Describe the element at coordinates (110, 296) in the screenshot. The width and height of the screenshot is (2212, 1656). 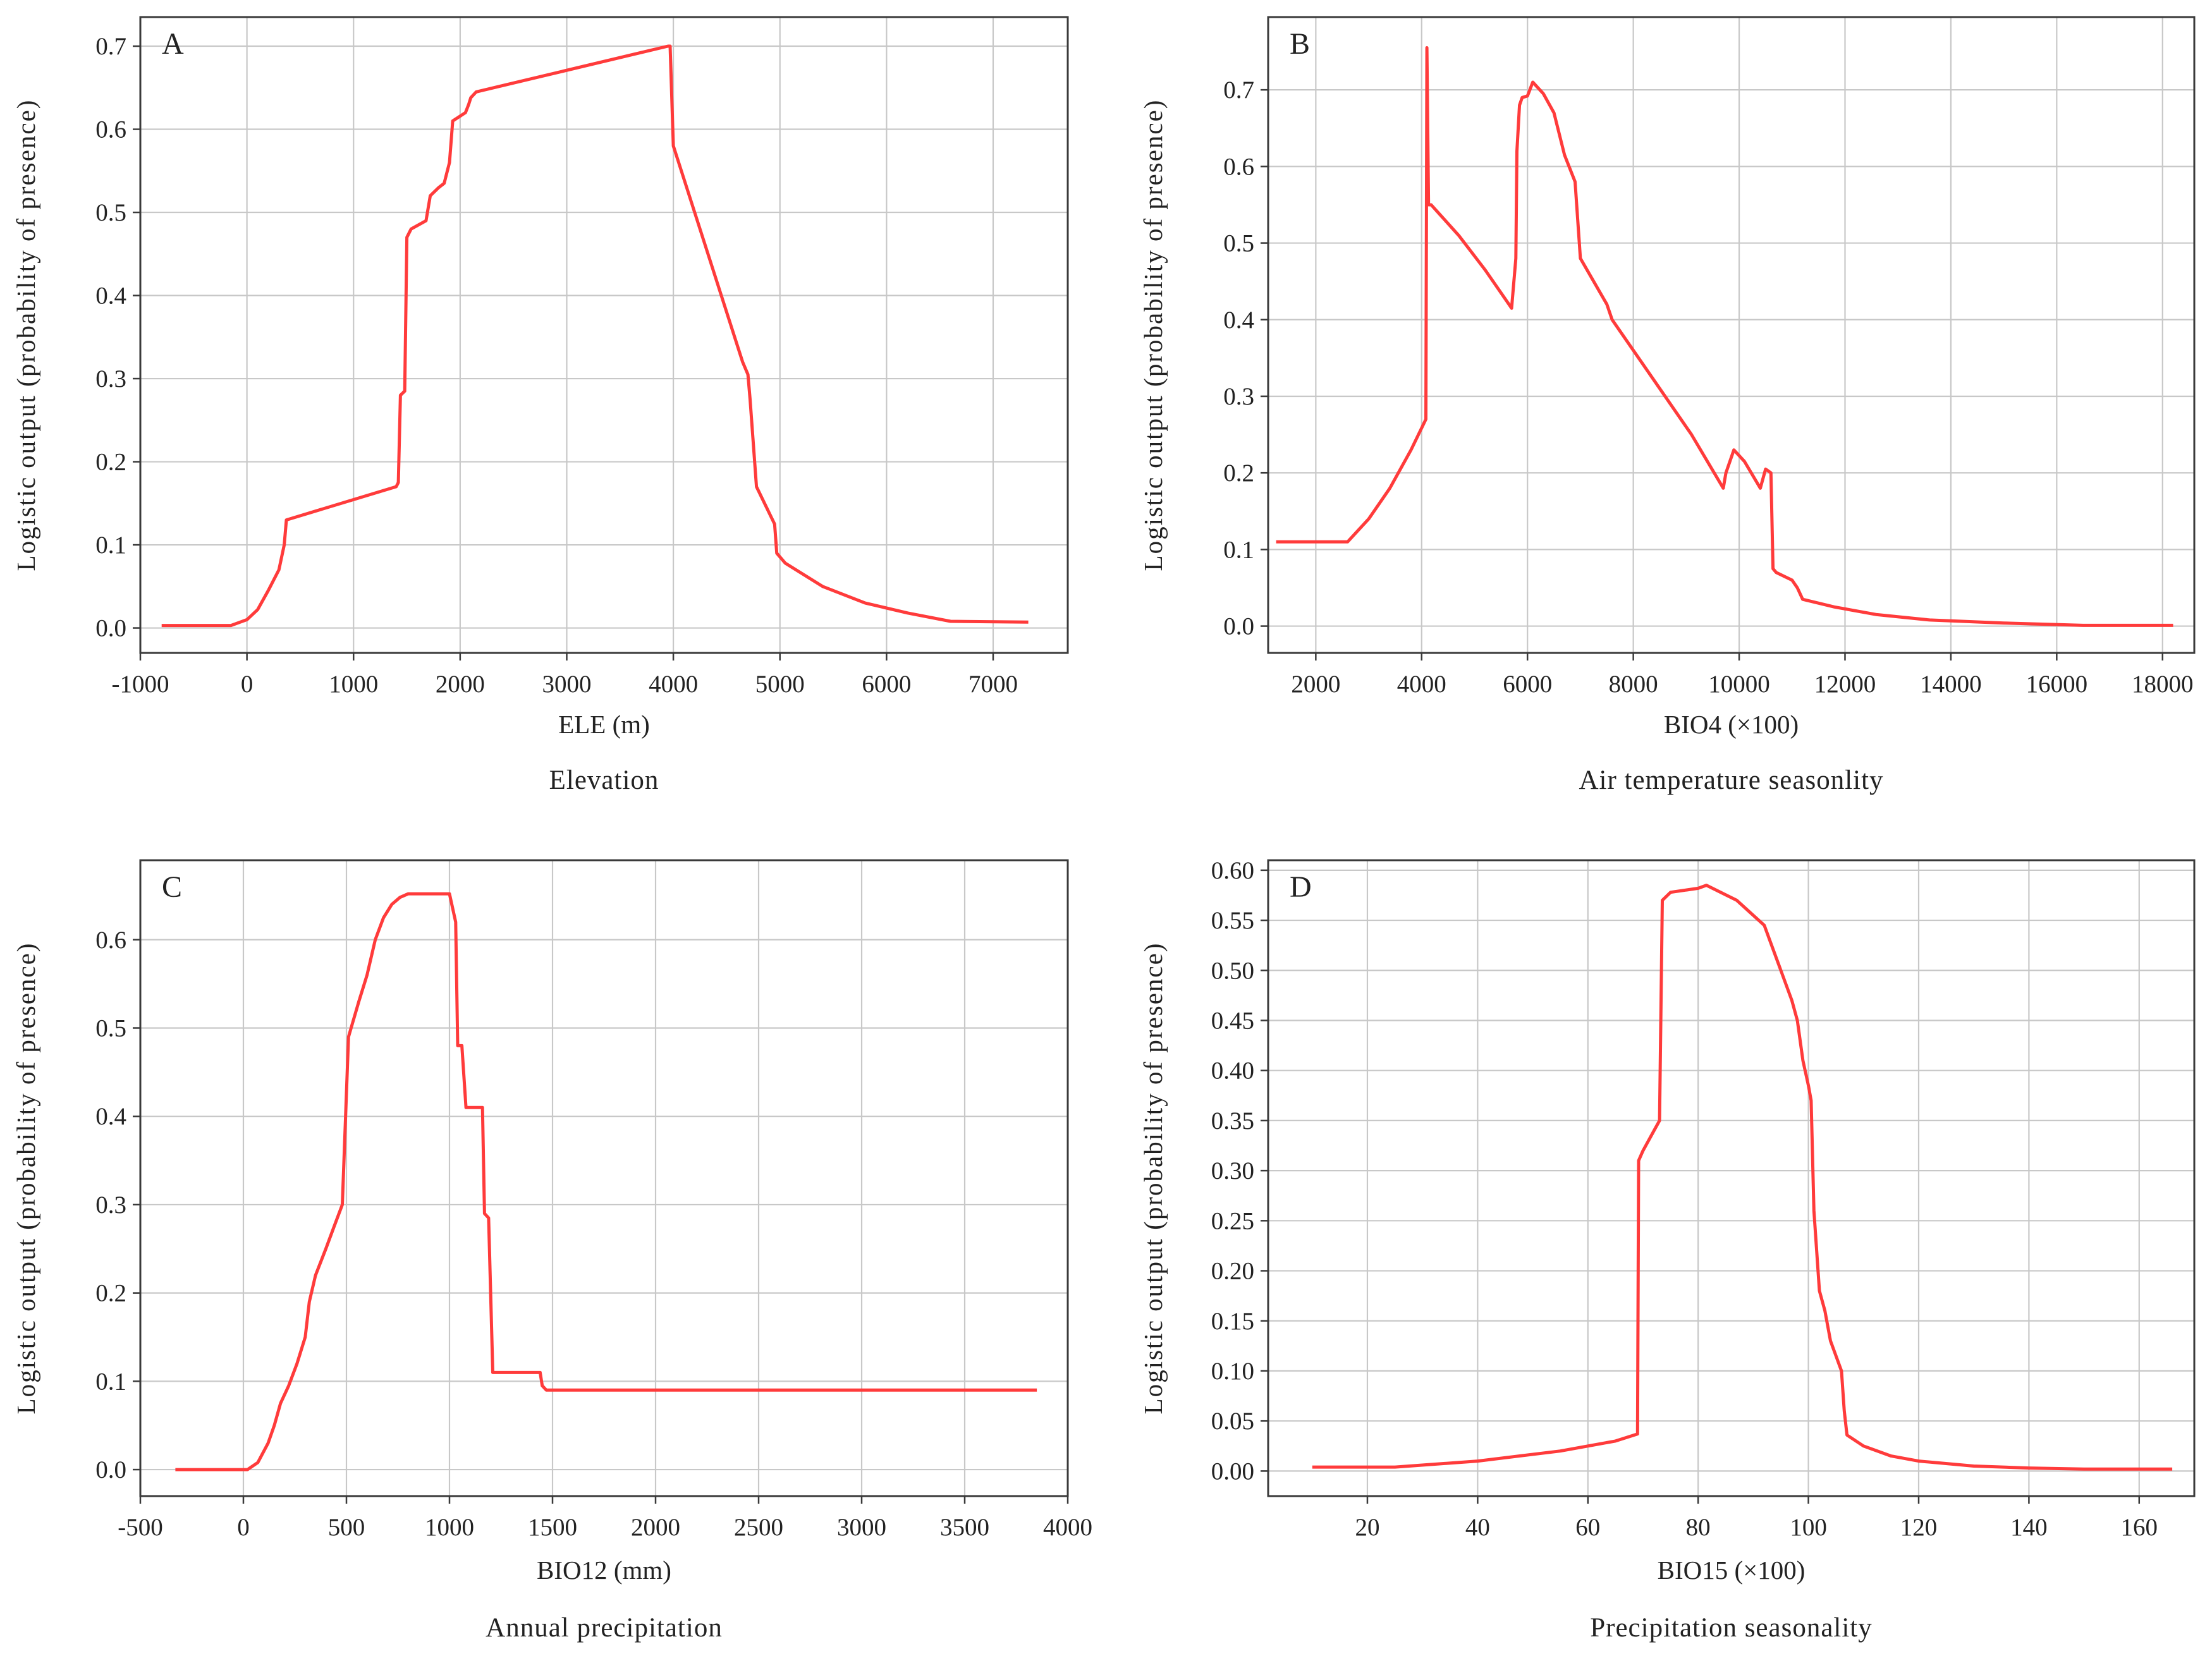
I see `panel-A-ytick-label-4: 0.4` at that location.